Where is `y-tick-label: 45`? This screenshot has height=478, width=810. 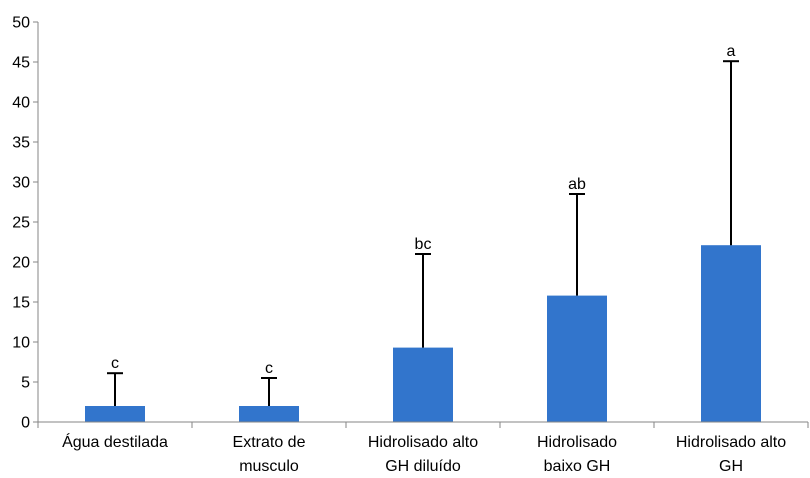
y-tick-label: 45 is located at coordinates (21, 63).